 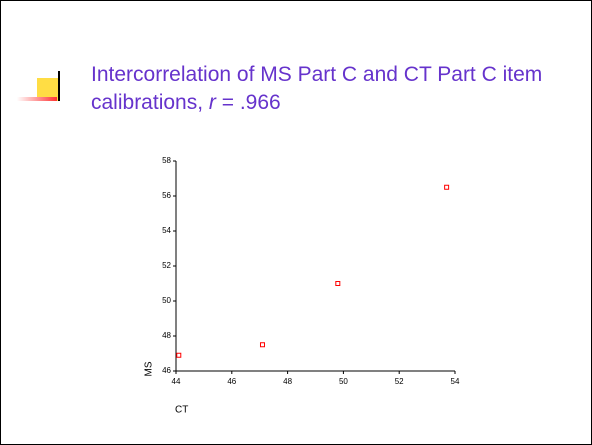 What do you see at coordinates (343, 381) in the screenshot?
I see `x-tick-label: 50` at bounding box center [343, 381].